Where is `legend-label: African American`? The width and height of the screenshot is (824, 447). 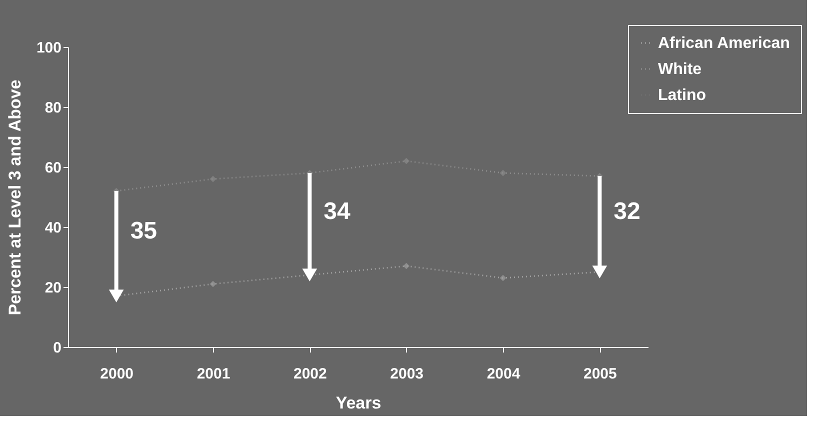
legend-label: African American is located at coordinates (724, 43).